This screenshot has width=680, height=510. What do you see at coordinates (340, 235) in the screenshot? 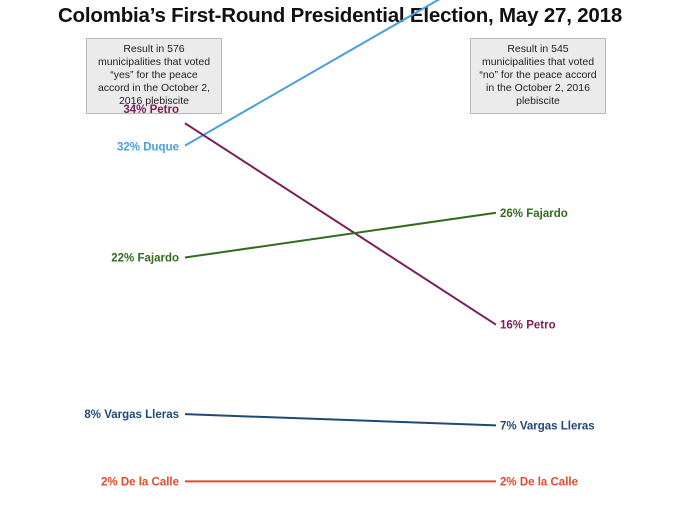
I see `series-line-fajardo` at bounding box center [340, 235].